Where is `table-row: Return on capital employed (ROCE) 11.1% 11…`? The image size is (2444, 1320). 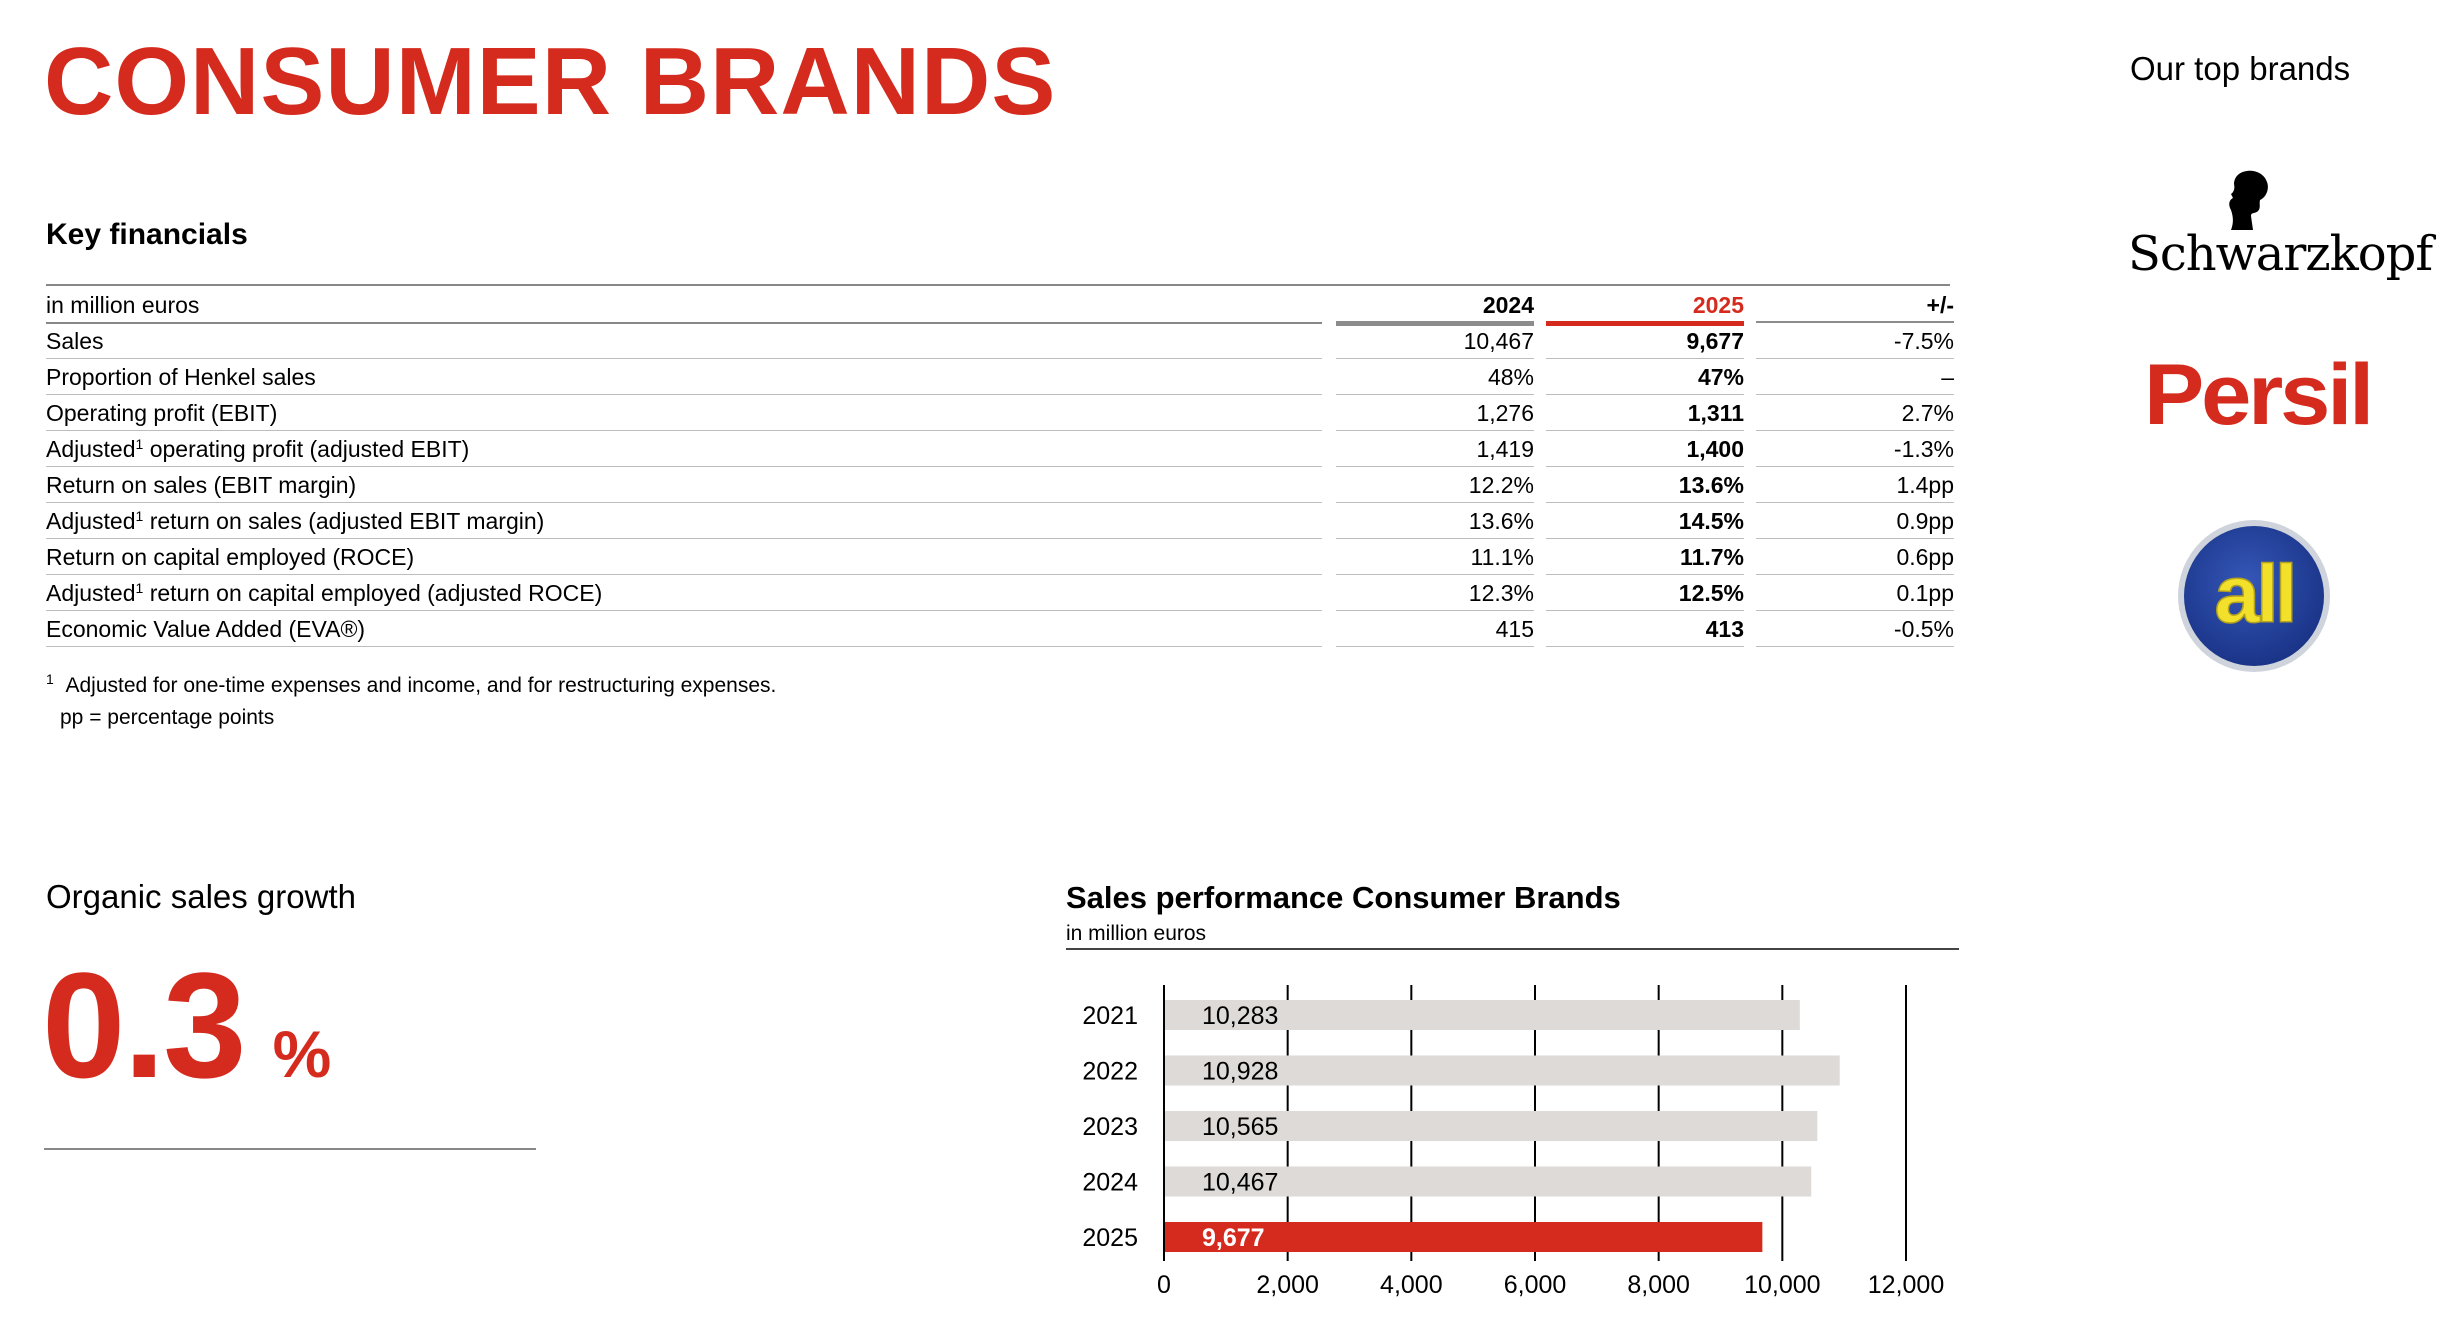 table-row: Return on capital employed (ROCE) 11.1% 11… is located at coordinates (1000, 558).